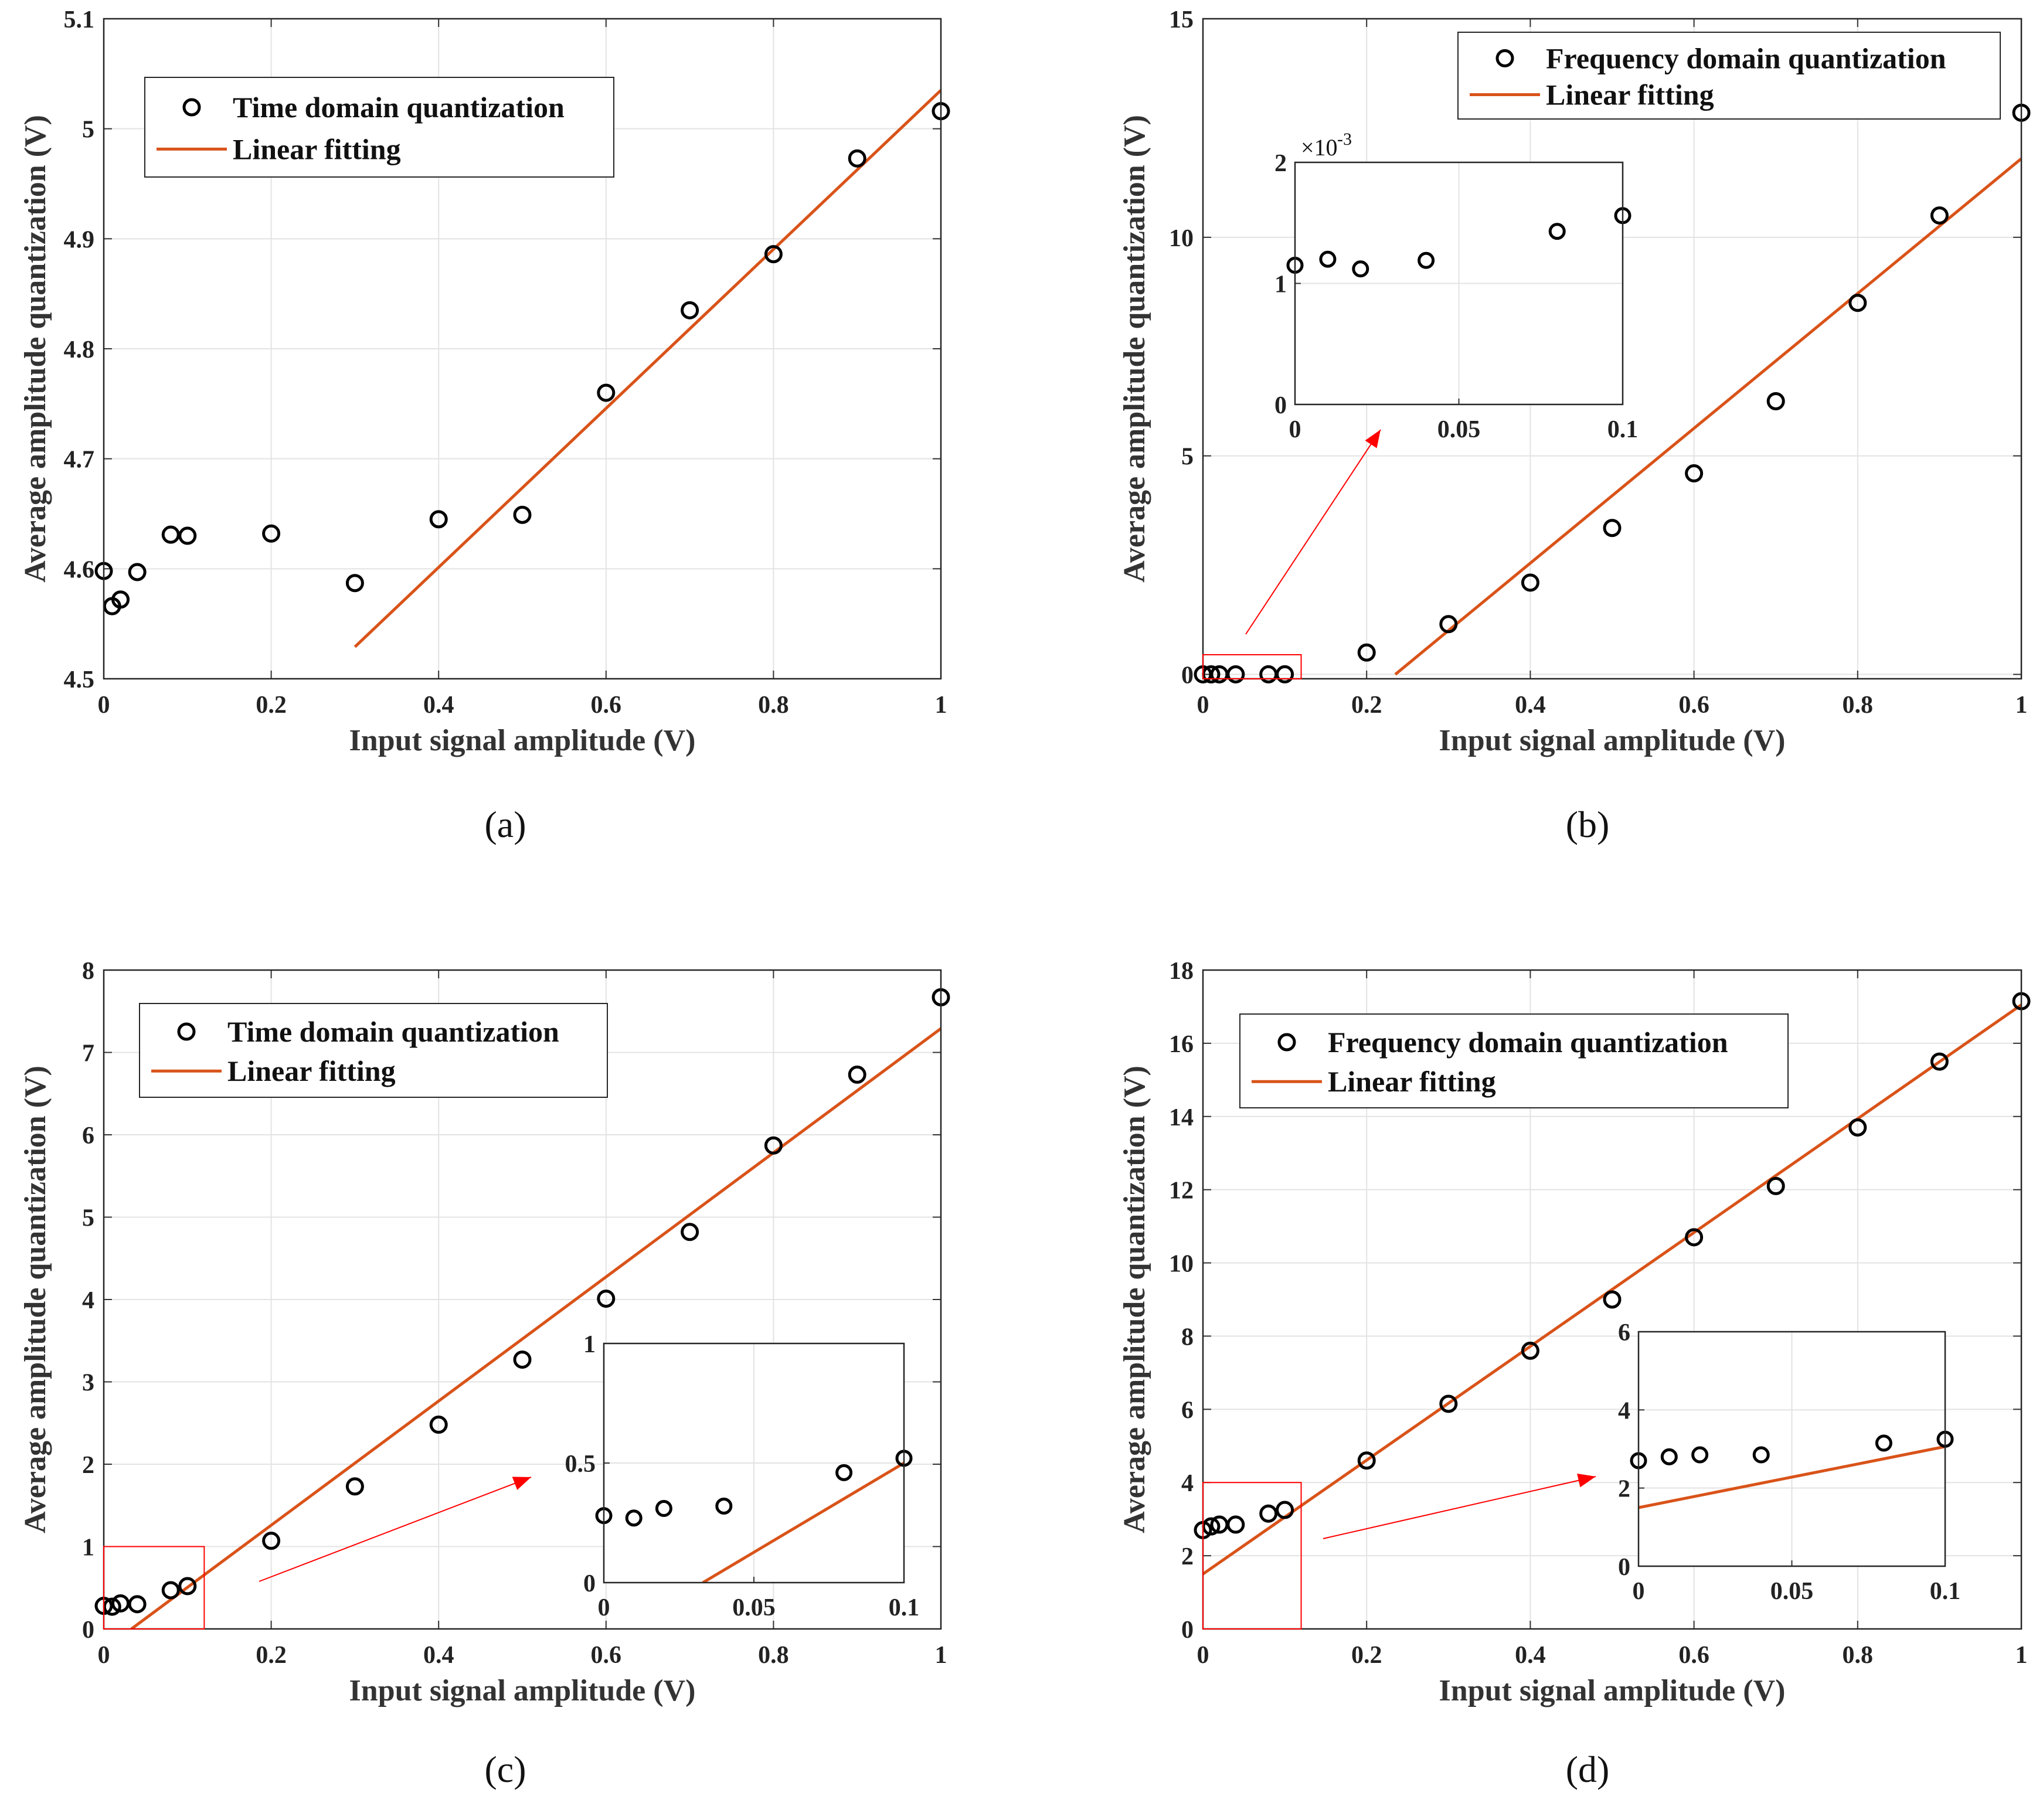 This screenshot has height=1820, width=2036. Describe the element at coordinates (1624, 1333) in the screenshot. I see `inset-y-tick-label: 6` at that location.